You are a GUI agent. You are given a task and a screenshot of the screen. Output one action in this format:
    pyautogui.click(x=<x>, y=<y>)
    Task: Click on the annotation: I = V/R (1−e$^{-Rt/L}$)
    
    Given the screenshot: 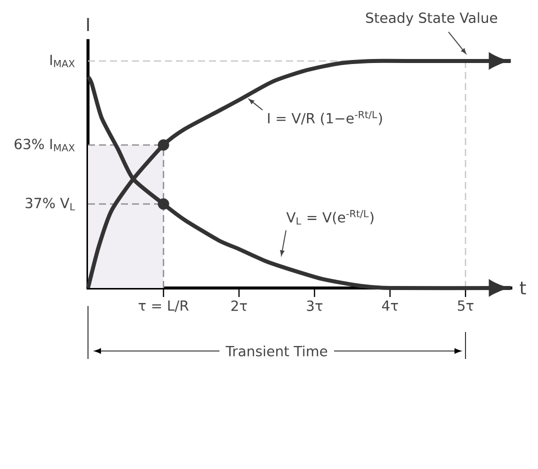 What is the action you would take?
    pyautogui.click(x=325, y=118)
    